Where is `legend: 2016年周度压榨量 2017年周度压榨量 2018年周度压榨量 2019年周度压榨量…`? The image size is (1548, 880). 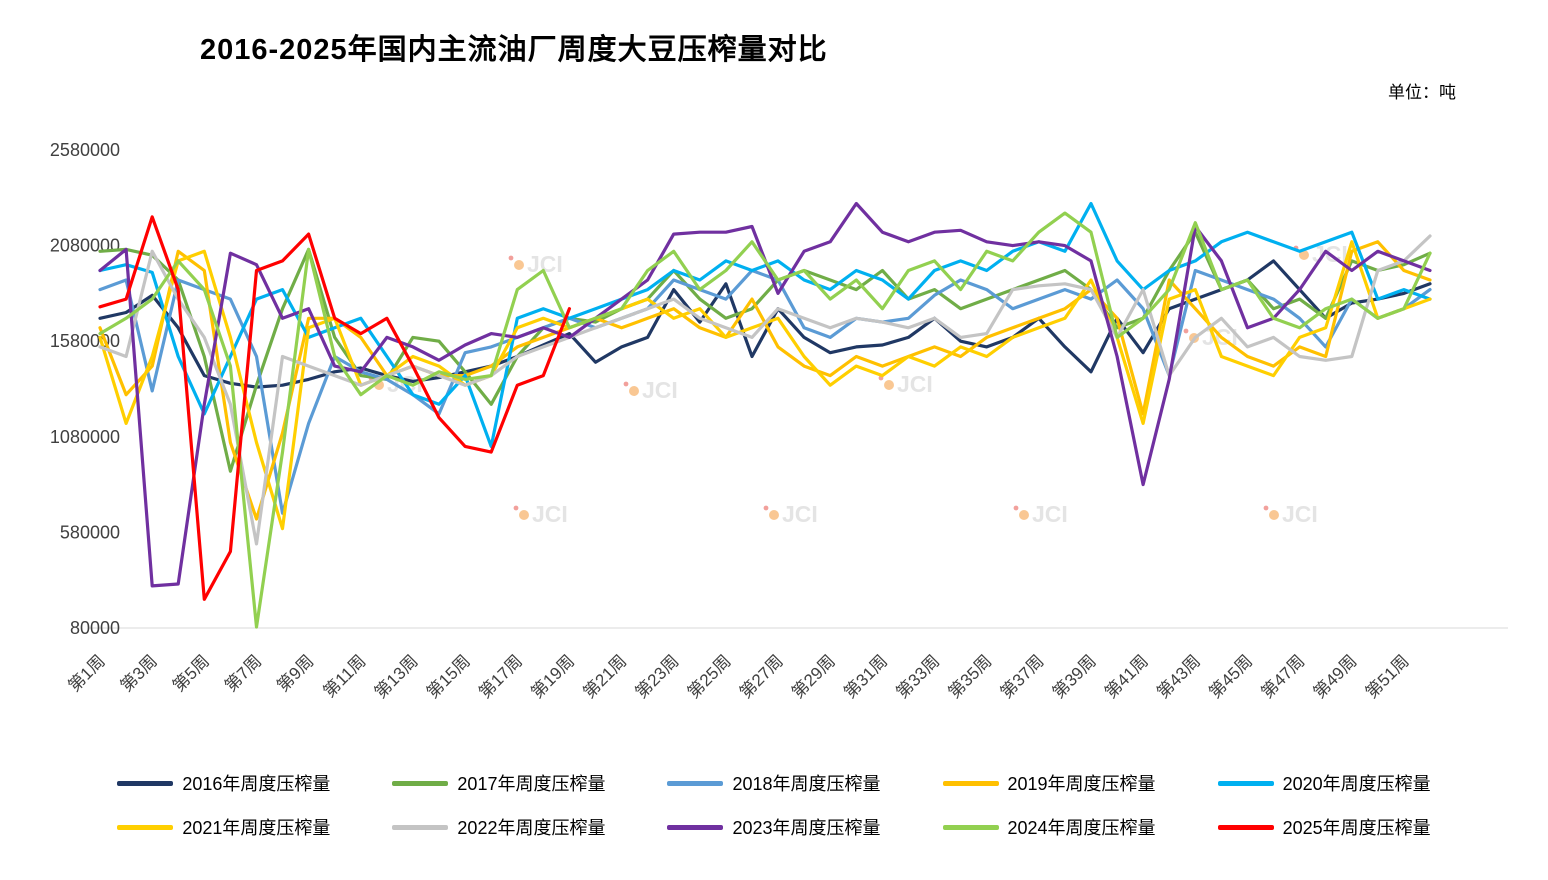
legend: 2016年周度压榨量 2017年周度压榨量 2018年周度压榨量 2019年周度压榨量… is located at coordinates (774, 814).